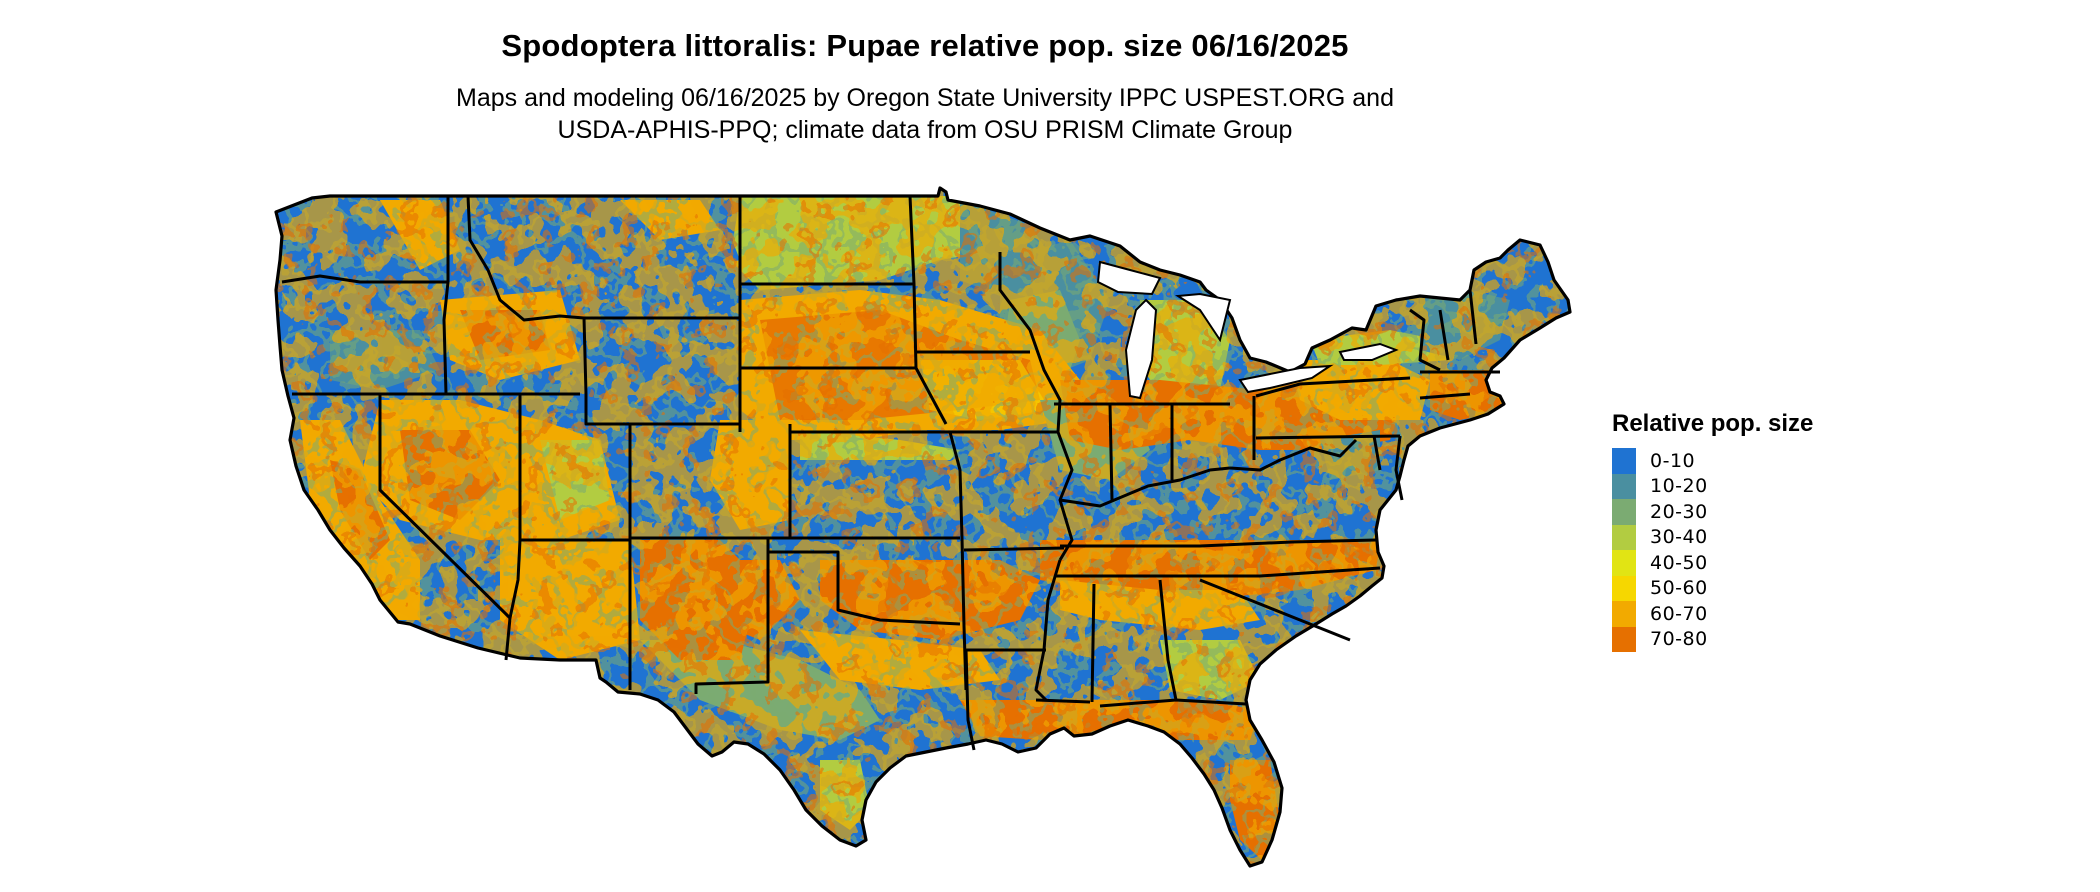  What do you see at coordinates (1742, 537) in the screenshot?
I see `legend-item: 30-40` at bounding box center [1742, 537].